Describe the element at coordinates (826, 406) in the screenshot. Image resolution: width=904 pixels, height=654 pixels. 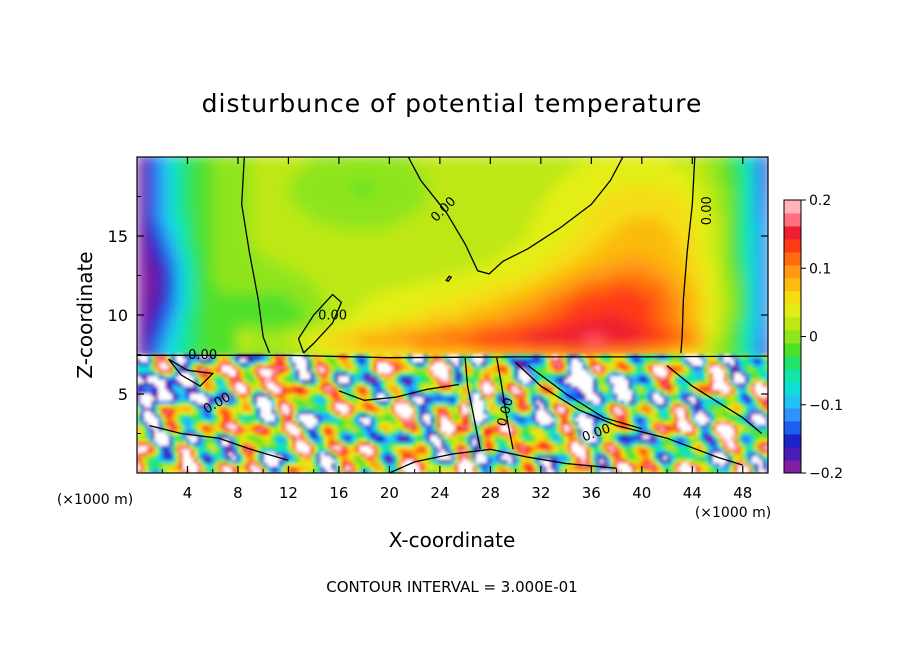
I see `colorbar-tick-label: −0.1` at that location.